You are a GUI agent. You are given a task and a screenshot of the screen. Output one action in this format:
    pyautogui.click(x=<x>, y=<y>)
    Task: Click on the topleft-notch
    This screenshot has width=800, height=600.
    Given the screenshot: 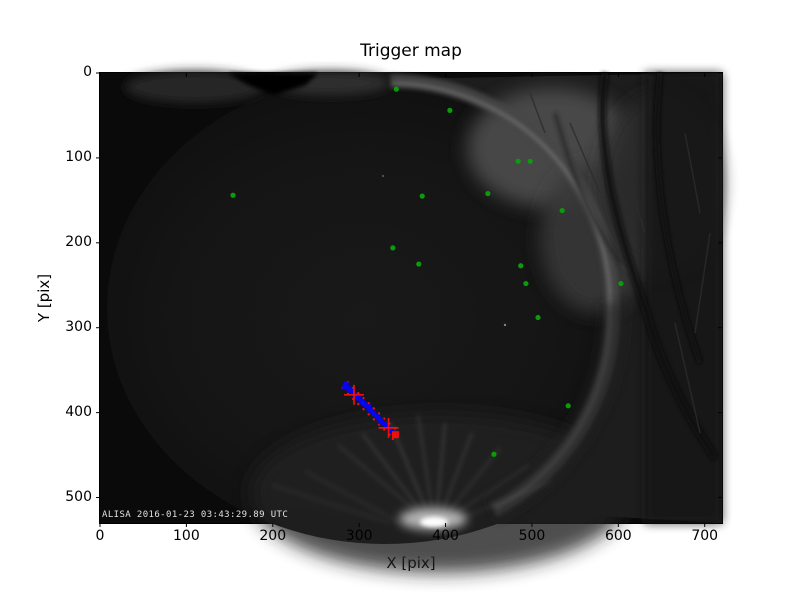 What is the action you would take?
    pyautogui.click(x=273, y=84)
    